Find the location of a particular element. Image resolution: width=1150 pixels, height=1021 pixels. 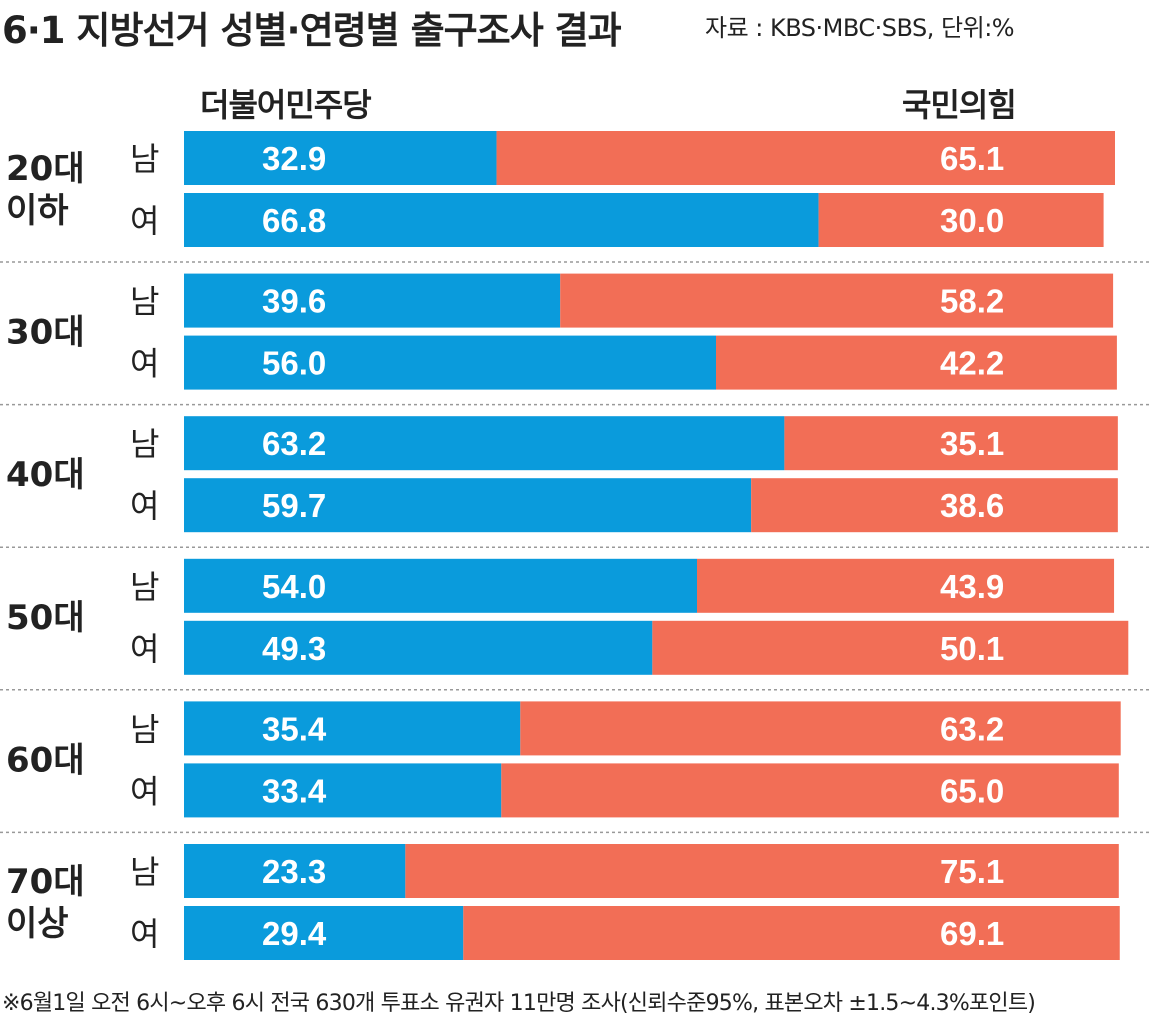

age-group-label: 70대 is located at coordinates (45, 882).